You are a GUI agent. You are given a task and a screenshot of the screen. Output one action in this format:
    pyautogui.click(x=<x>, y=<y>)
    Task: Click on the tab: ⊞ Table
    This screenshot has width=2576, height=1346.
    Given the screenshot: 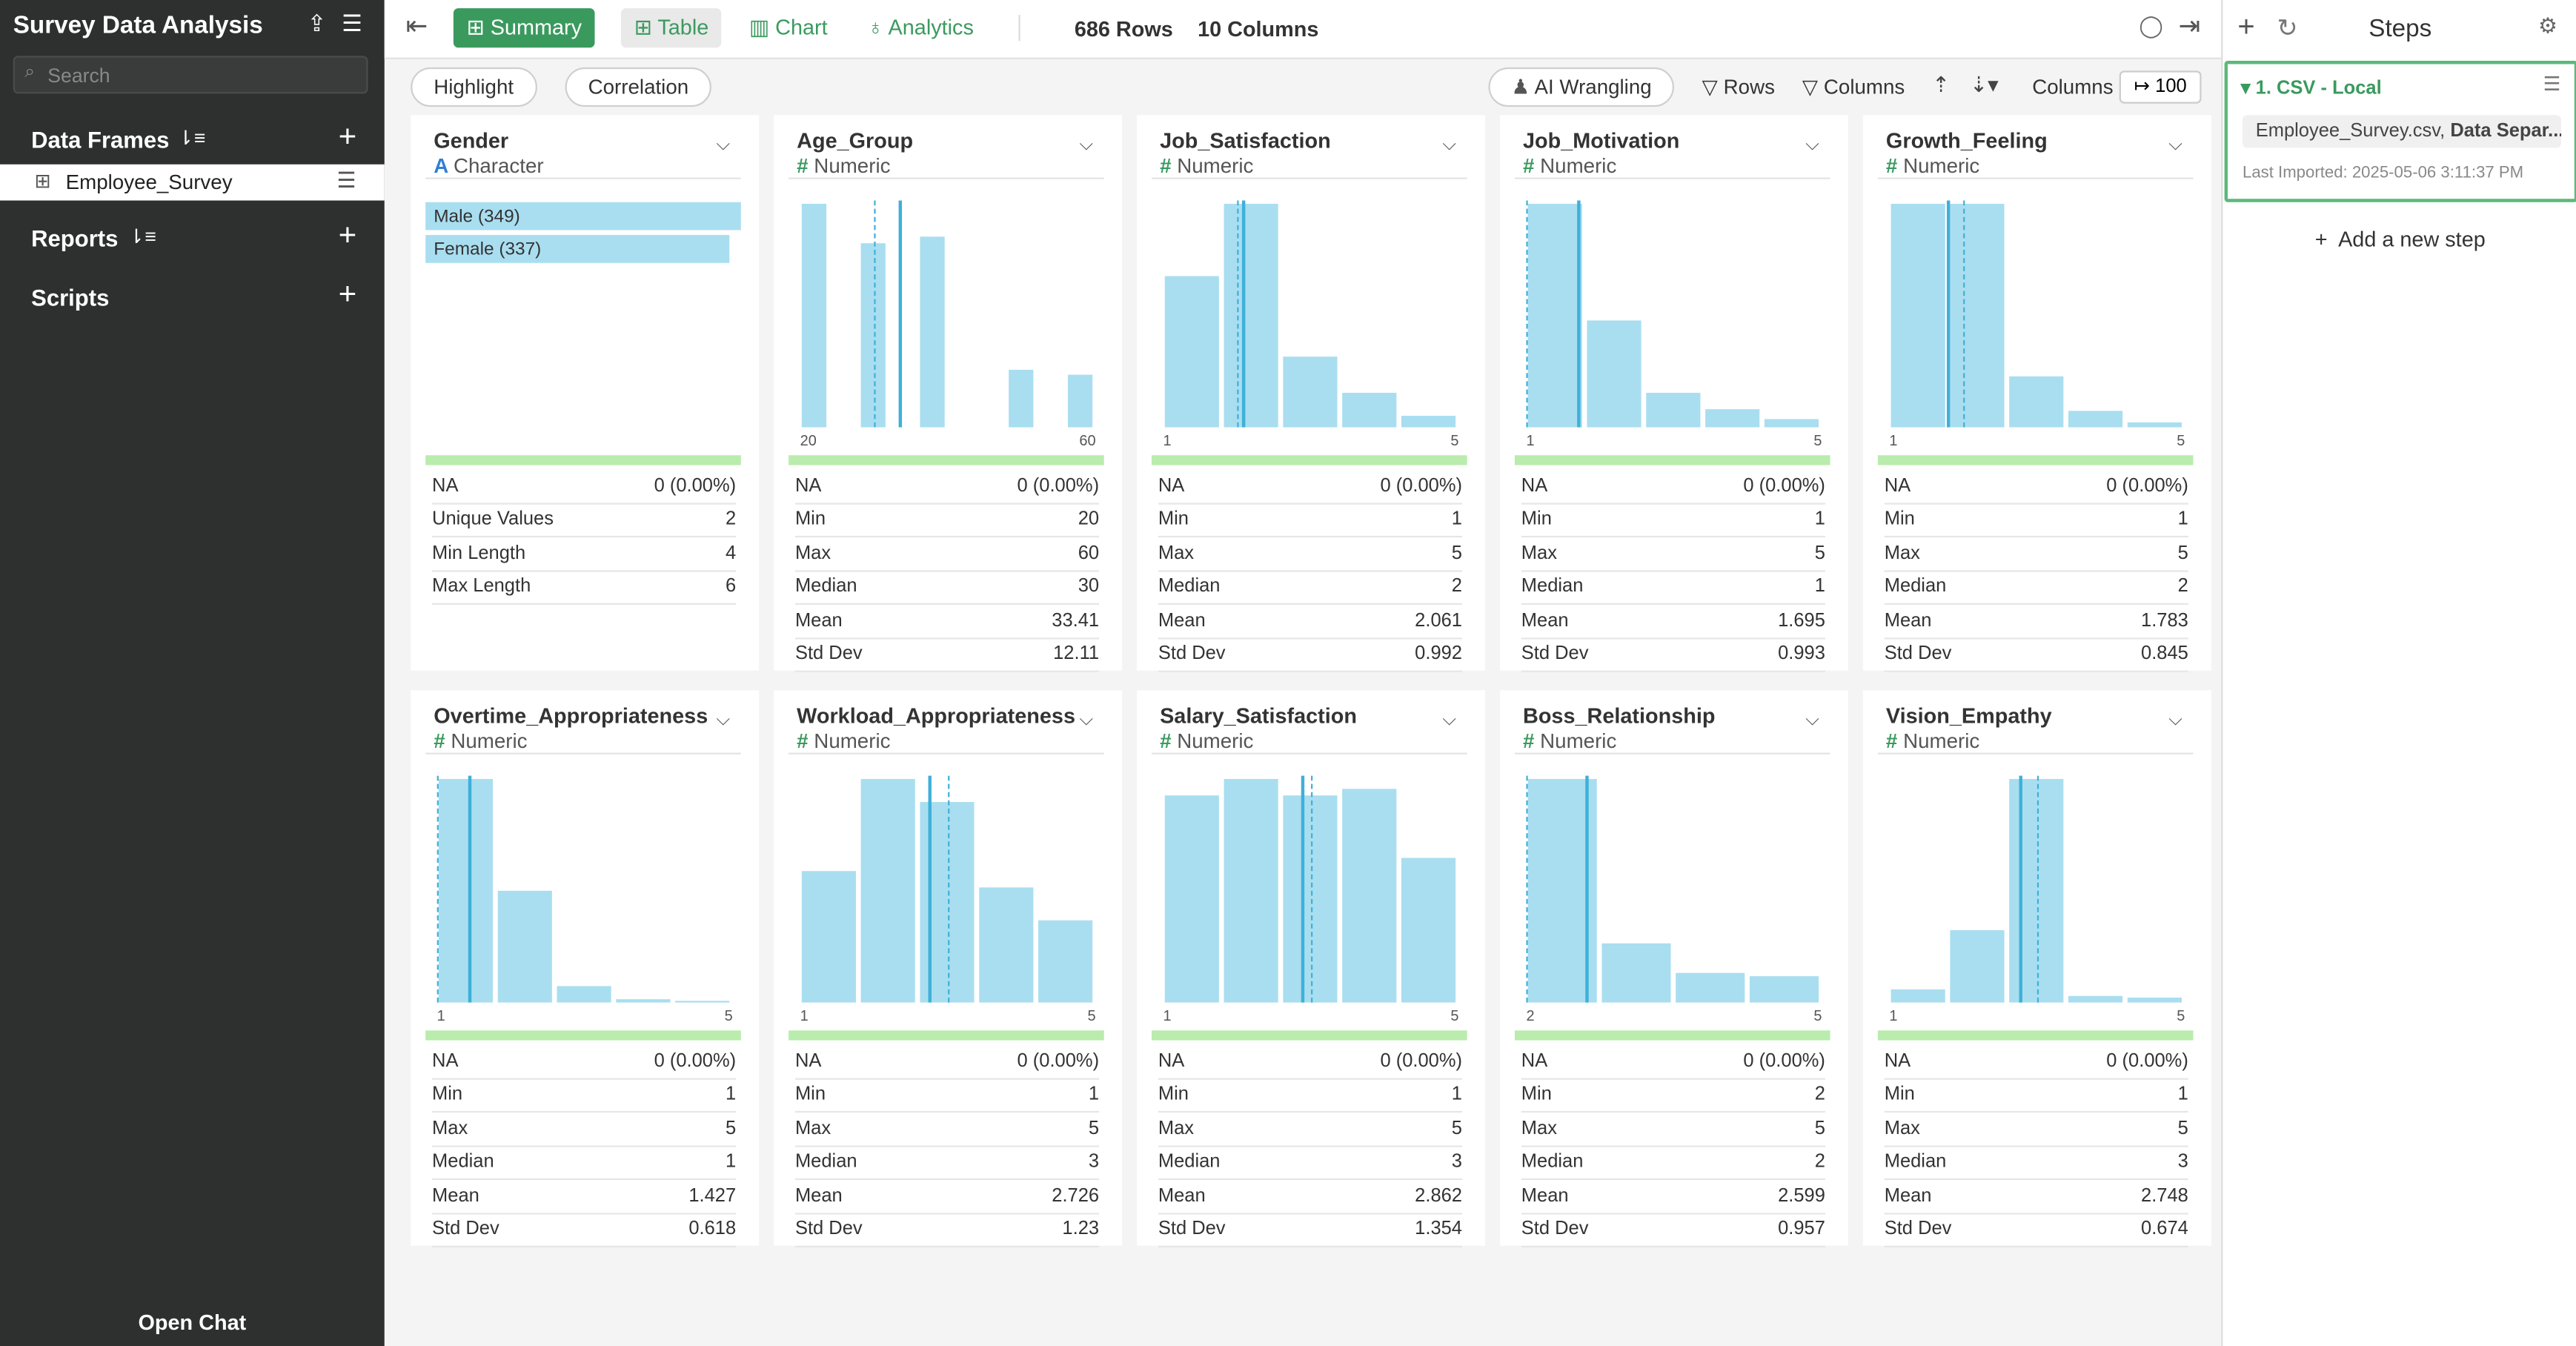 What is the action you would take?
    pyautogui.click(x=671, y=28)
    